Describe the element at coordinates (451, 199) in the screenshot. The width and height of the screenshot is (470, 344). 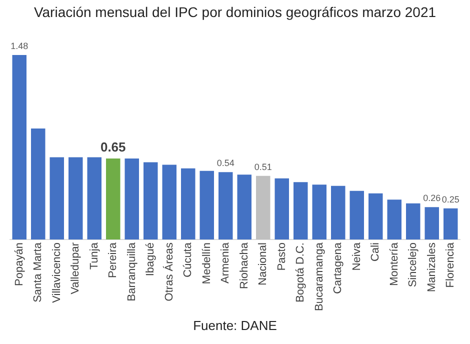
I see `data-label: 0.25` at that location.